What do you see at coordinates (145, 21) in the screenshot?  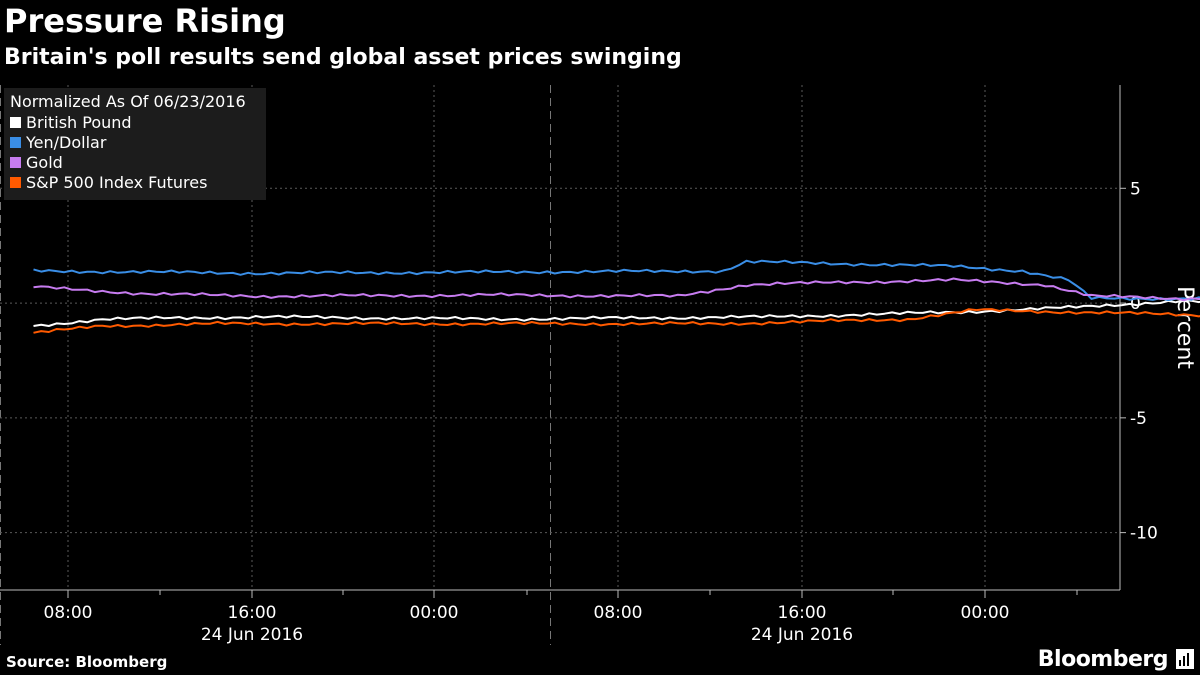 I see `chart-title: Pressure Rising` at bounding box center [145, 21].